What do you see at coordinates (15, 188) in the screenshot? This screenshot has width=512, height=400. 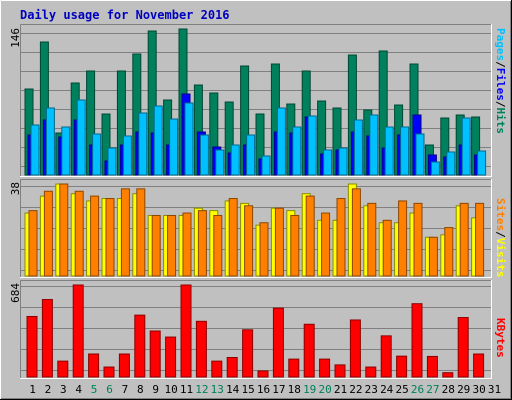 I see `middle-panel-ymax-label: 38` at bounding box center [15, 188].